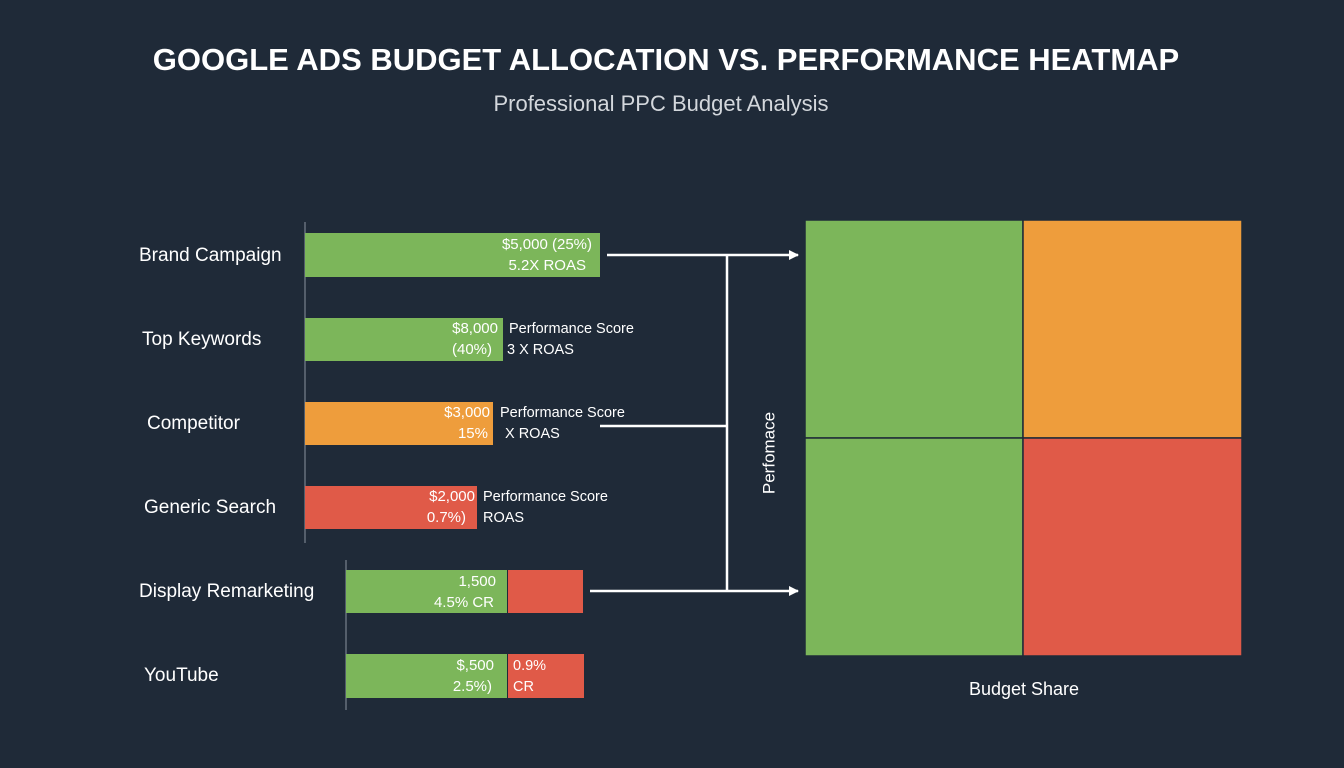 Image resolution: width=1344 pixels, height=768 pixels. I want to click on row-label: Generic Search, so click(210, 507).